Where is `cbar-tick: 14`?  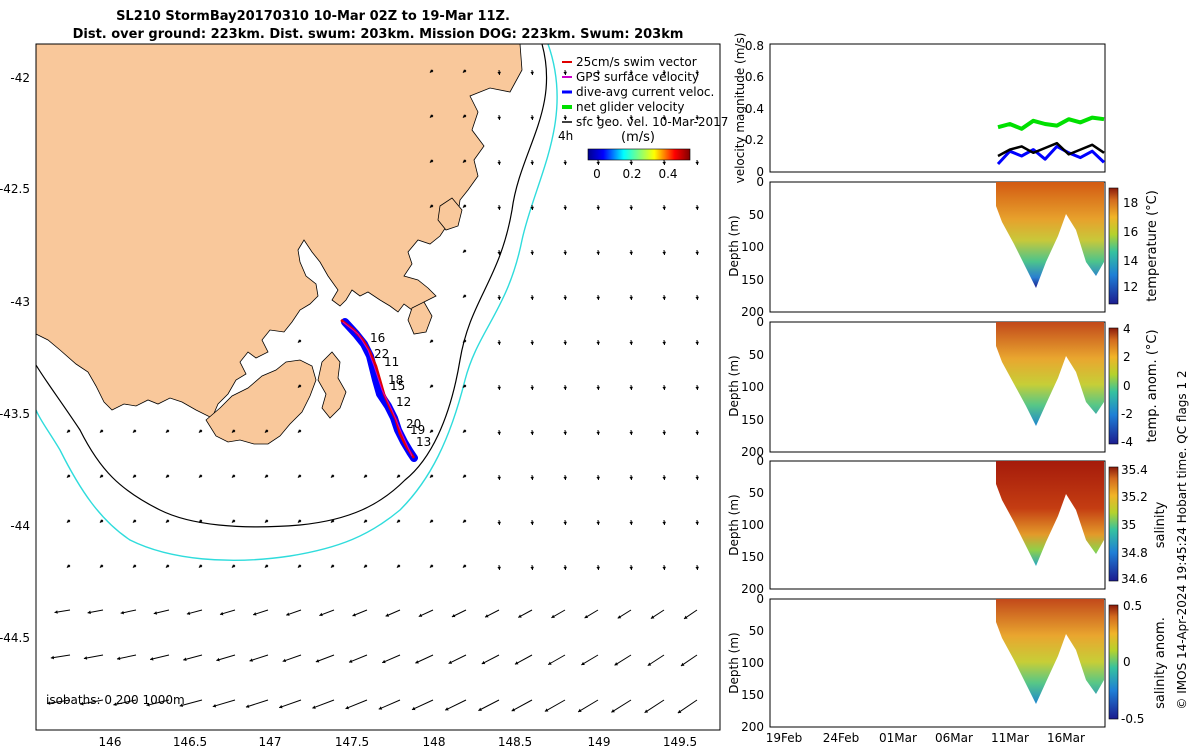 cbar-tick: 14 is located at coordinates (1130, 261).